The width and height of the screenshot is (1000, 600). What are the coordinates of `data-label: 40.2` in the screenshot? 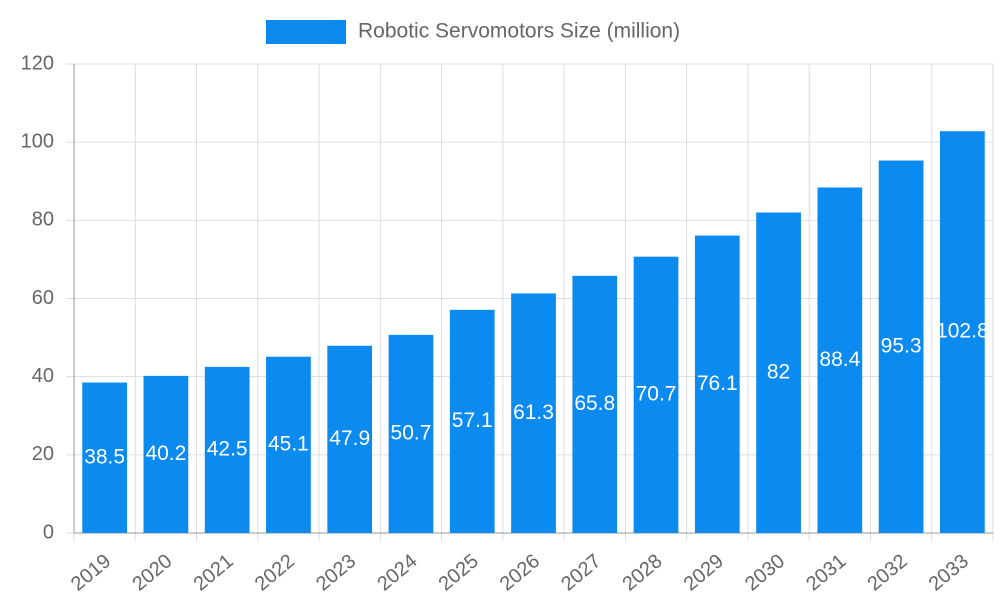 It's located at (165, 453).